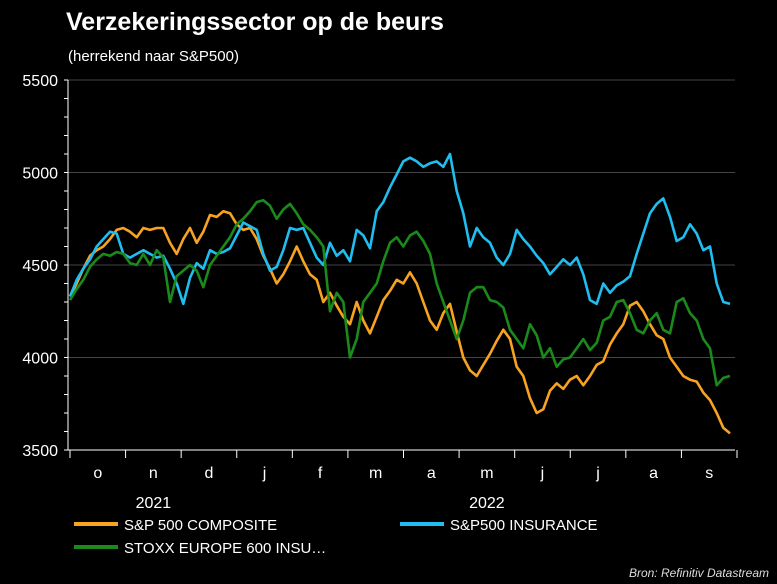  Describe the element at coordinates (524, 525) in the screenshot. I see `legend-label-insurance: S&P500 INSURANCE` at that location.